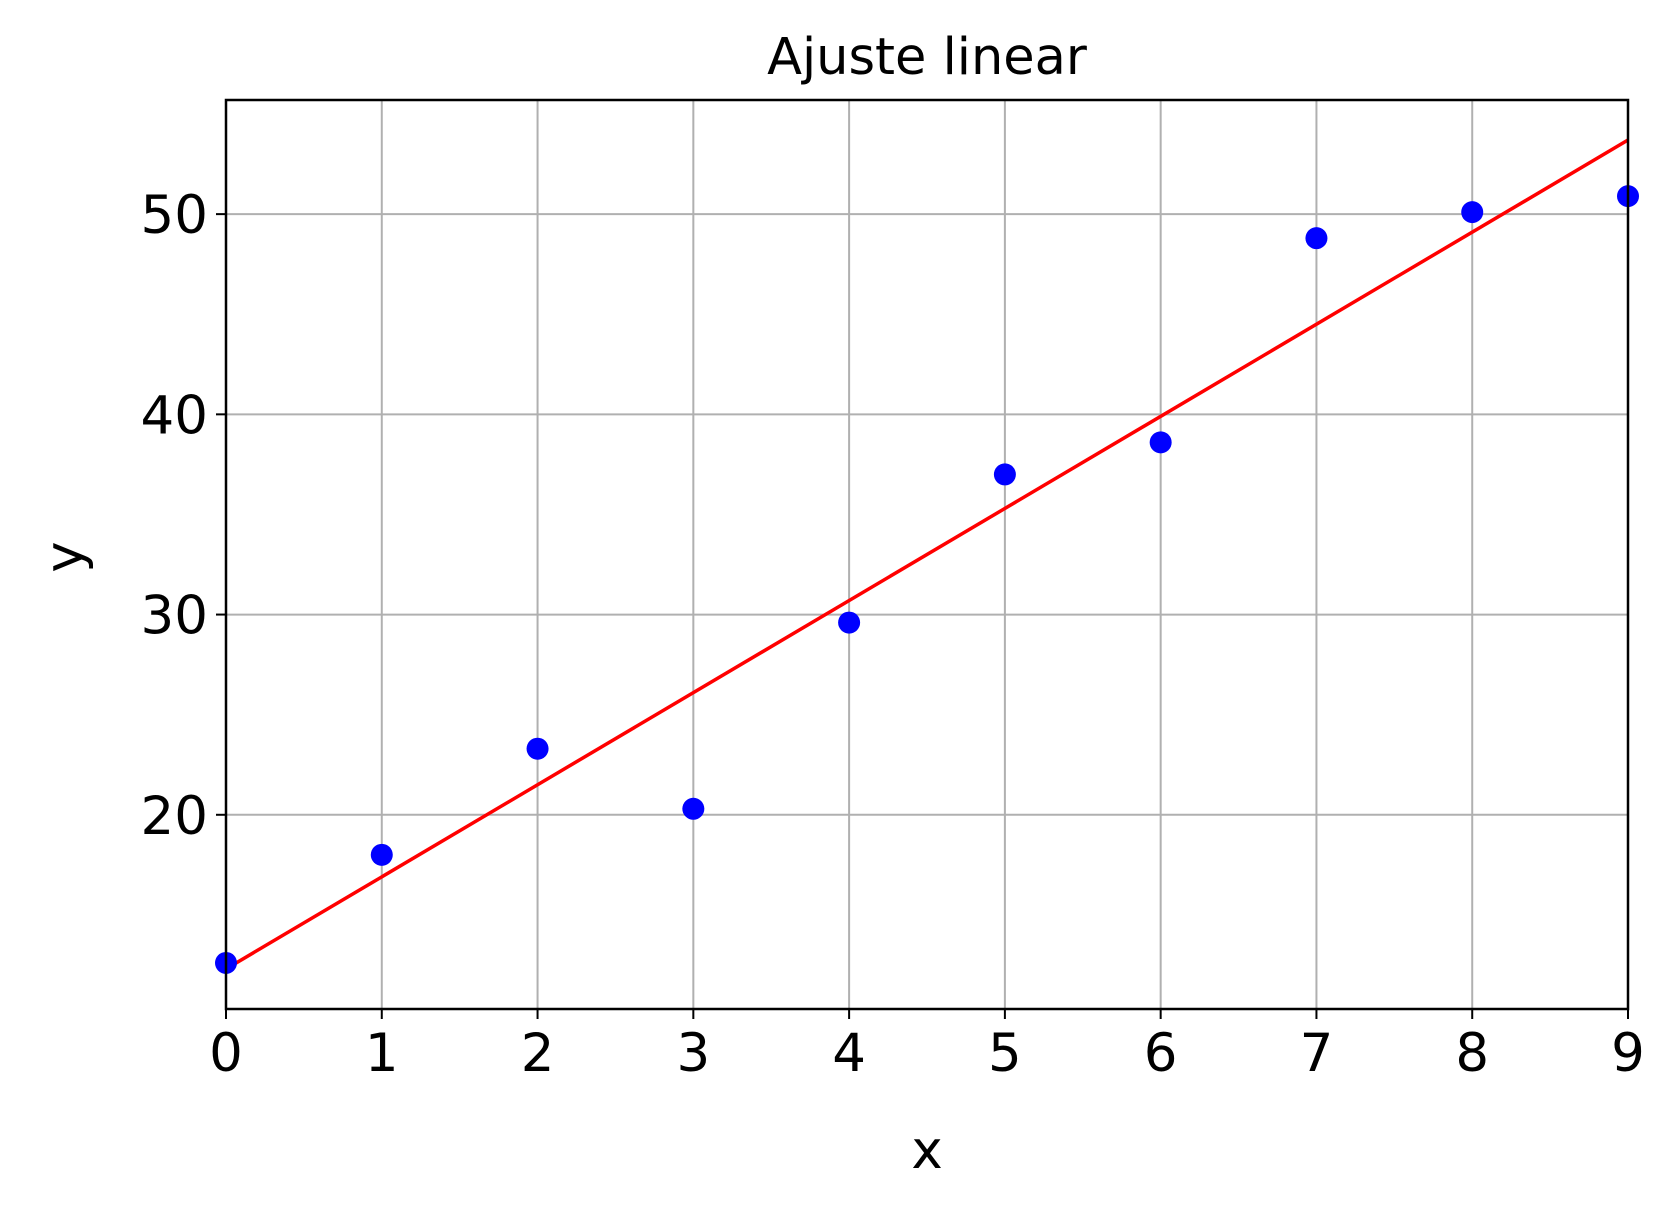 Image resolution: width=1670 pixels, height=1209 pixels. Describe the element at coordinates (226, 1053) in the screenshot. I see `x-tick-label: 0` at that location.